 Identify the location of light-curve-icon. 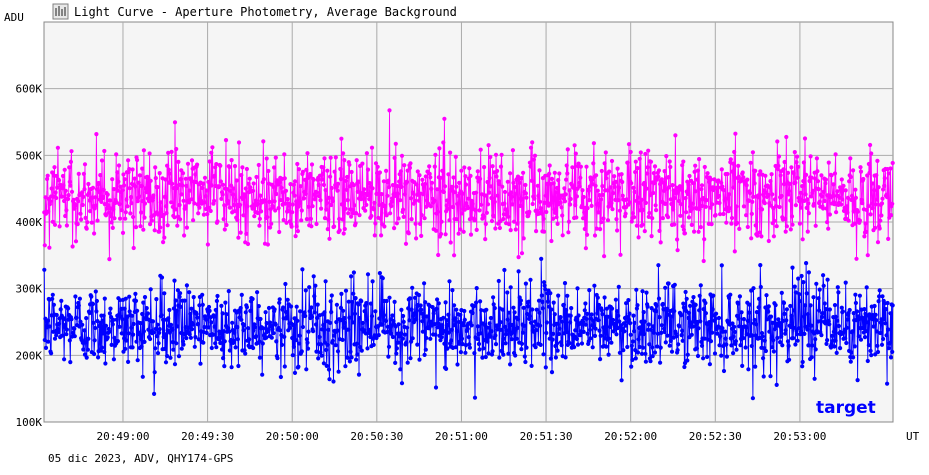
(60, 11).